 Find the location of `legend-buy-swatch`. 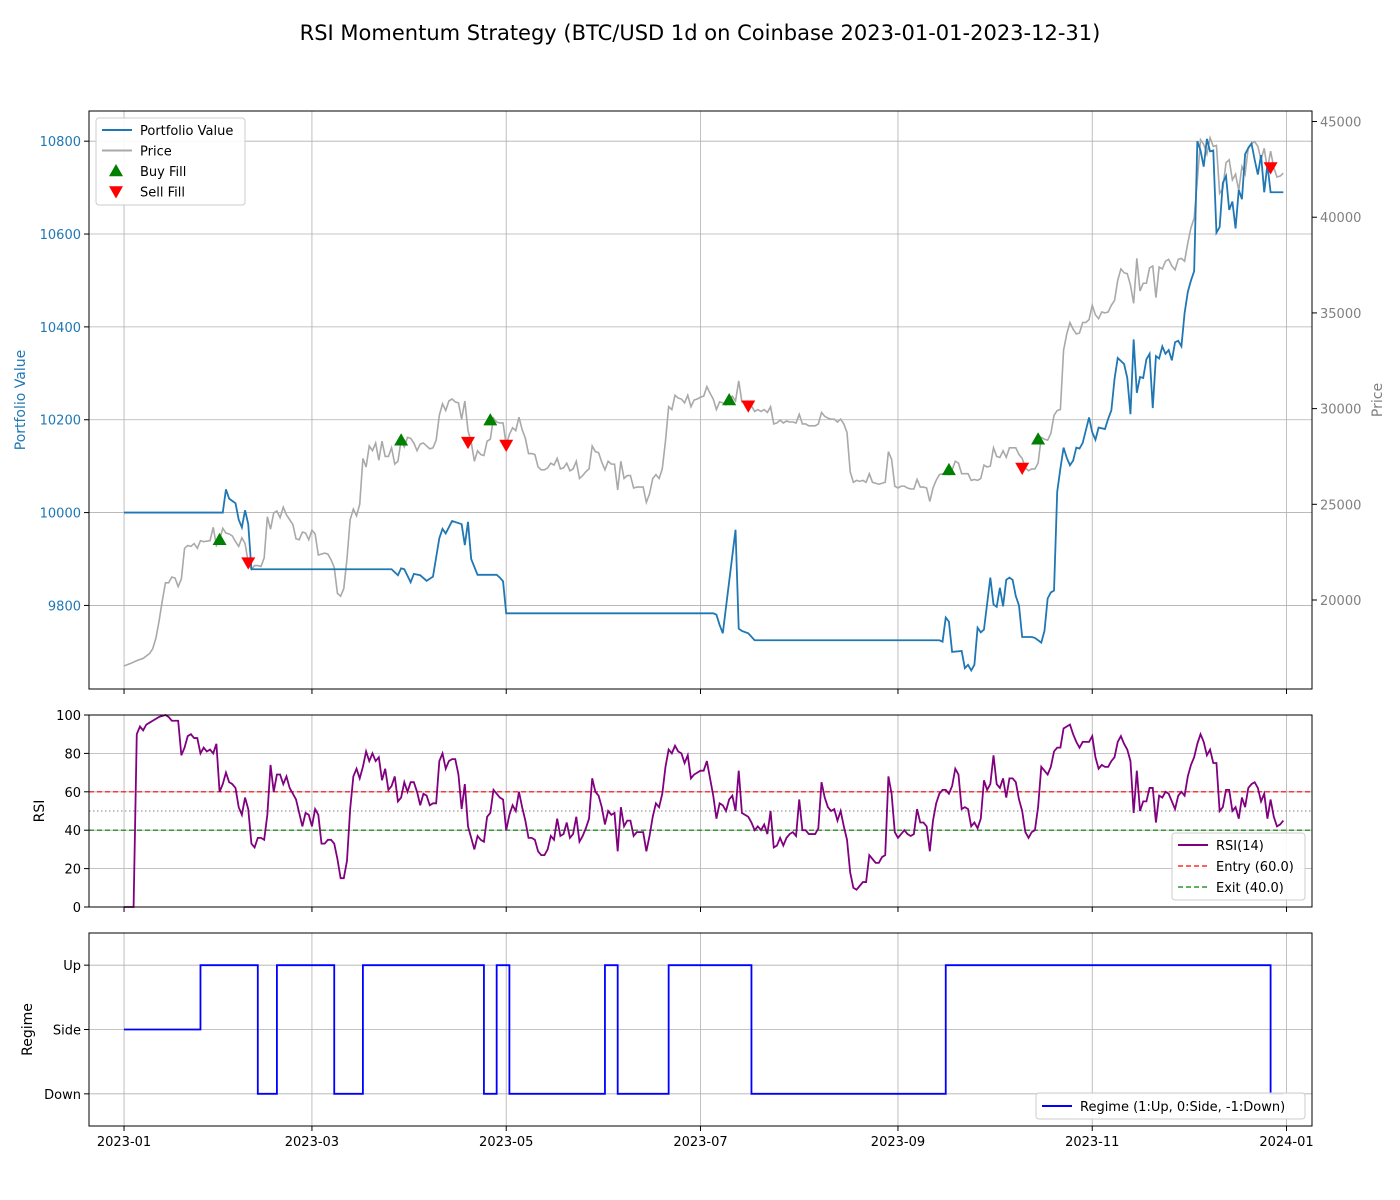

legend-buy-swatch is located at coordinates (116, 170).